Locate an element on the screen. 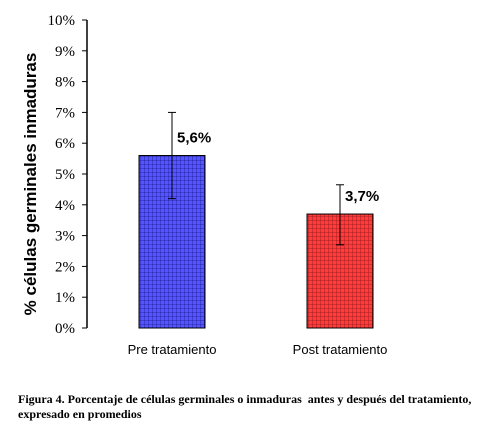  y-tick-label: 2% is located at coordinates (65, 267).